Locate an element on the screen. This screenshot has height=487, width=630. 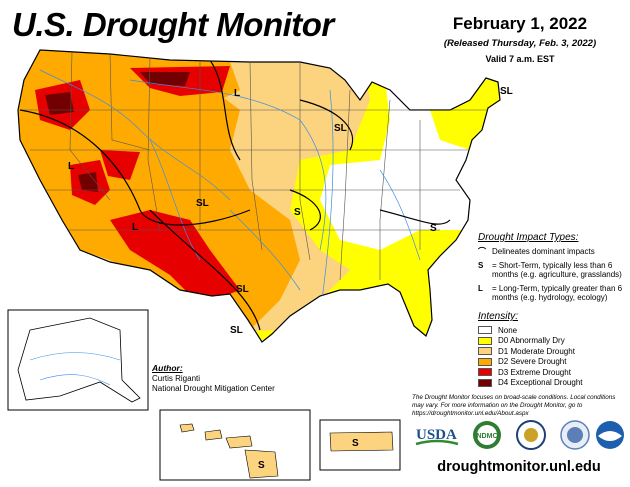
website-url: droughtmonitor.unl.edu is located at coordinates (519, 467).